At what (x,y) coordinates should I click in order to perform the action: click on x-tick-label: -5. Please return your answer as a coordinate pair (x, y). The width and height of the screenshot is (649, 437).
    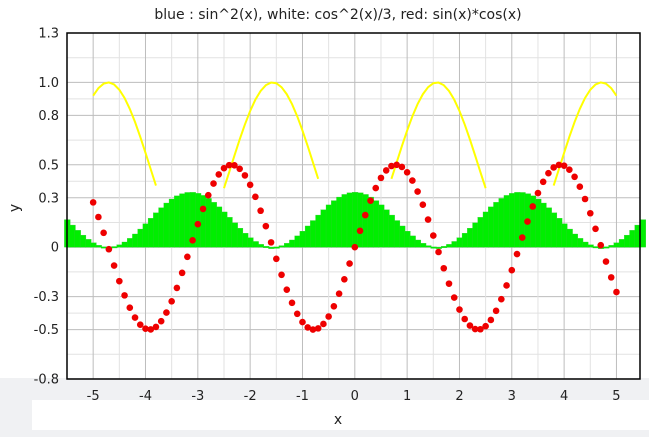
    Looking at the image, I should click on (93, 396).